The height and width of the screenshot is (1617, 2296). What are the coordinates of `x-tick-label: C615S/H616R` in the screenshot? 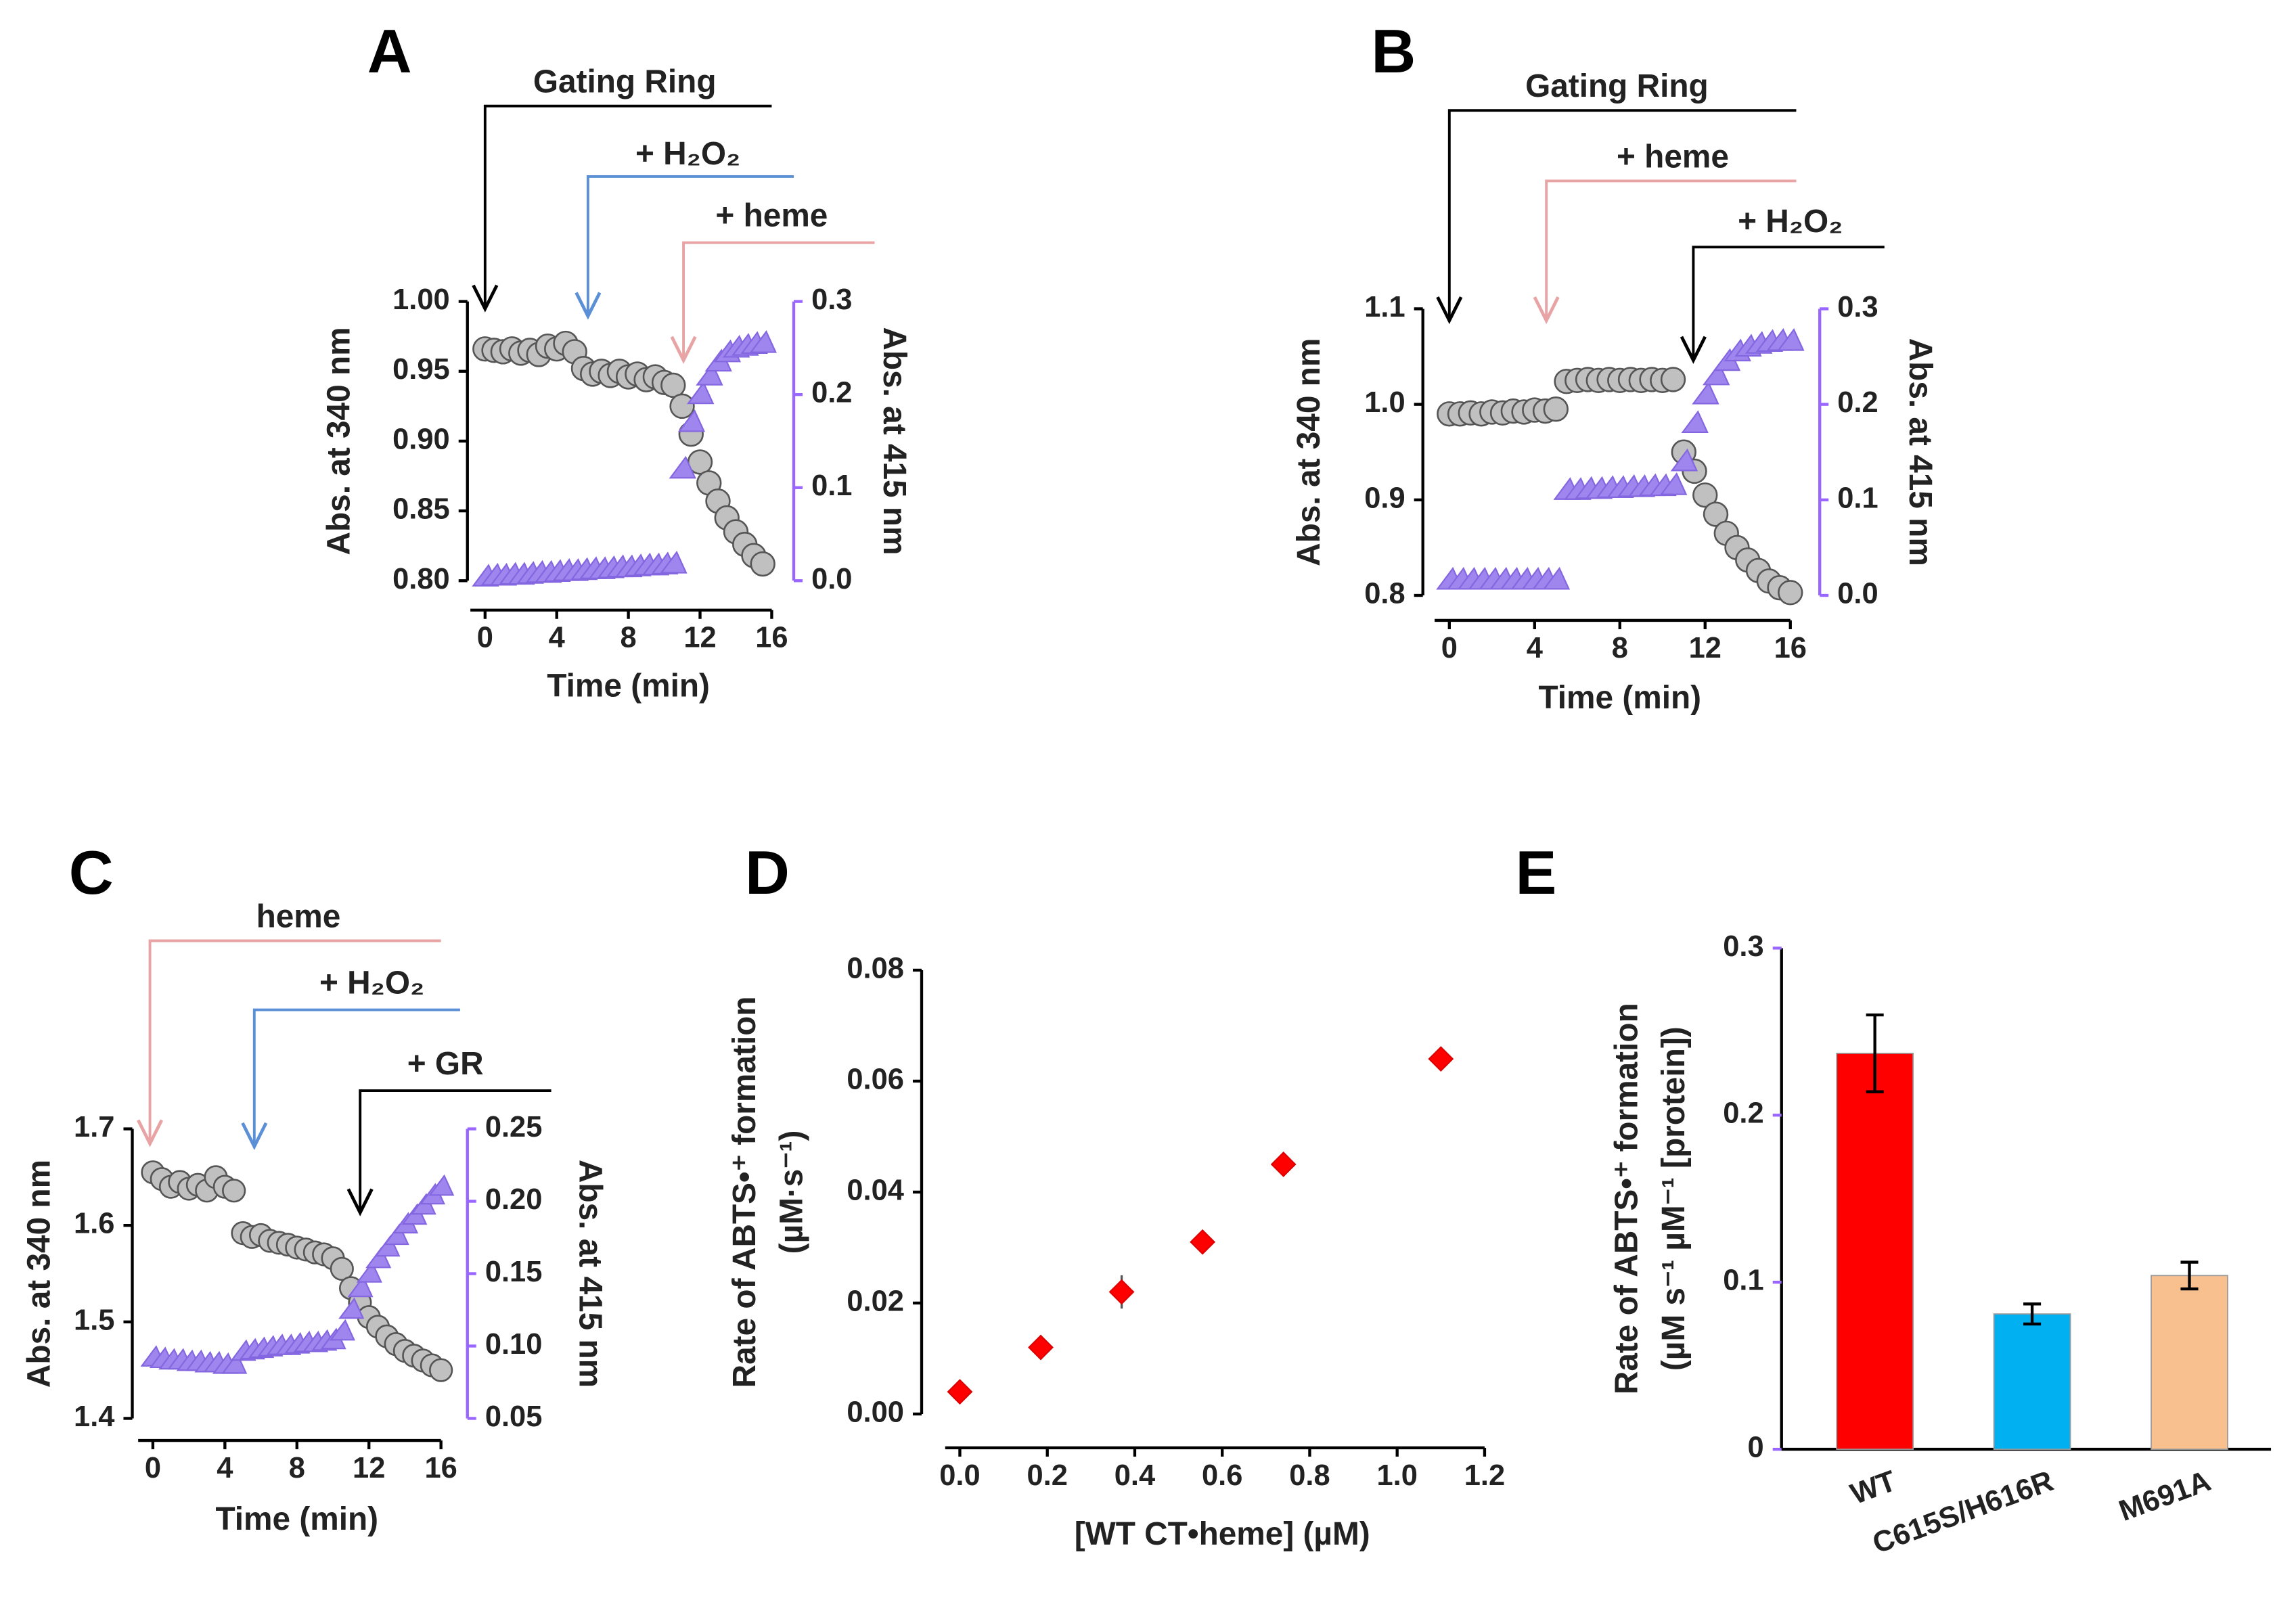 It's located at (1963, 1512).